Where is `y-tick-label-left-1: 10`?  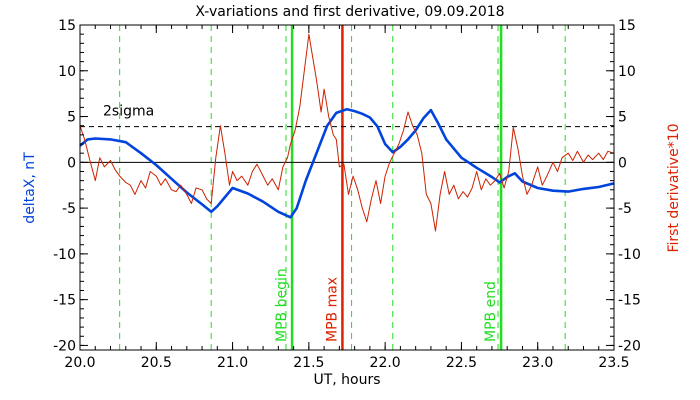
y-tick-label-left-1: 10 is located at coordinates (67, 72).